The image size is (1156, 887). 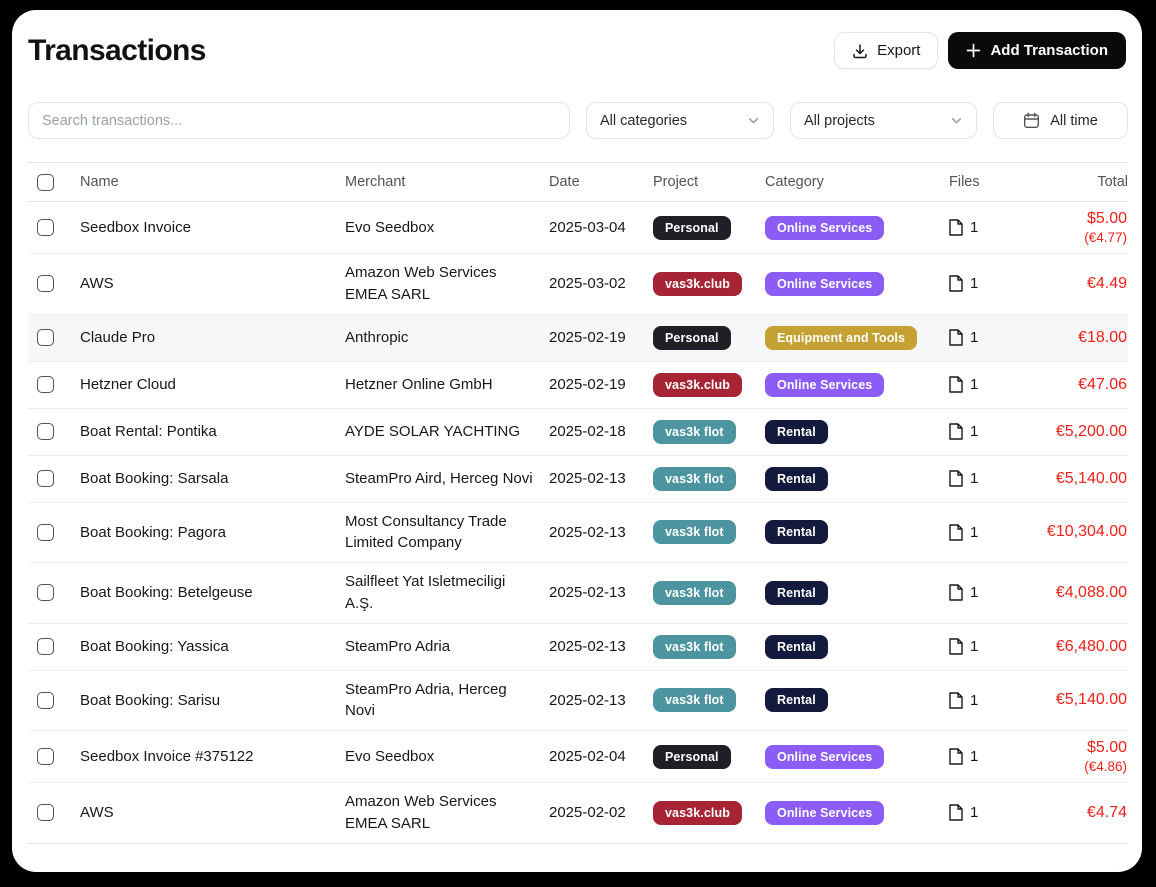 I want to click on download-icon, so click(x=860, y=51).